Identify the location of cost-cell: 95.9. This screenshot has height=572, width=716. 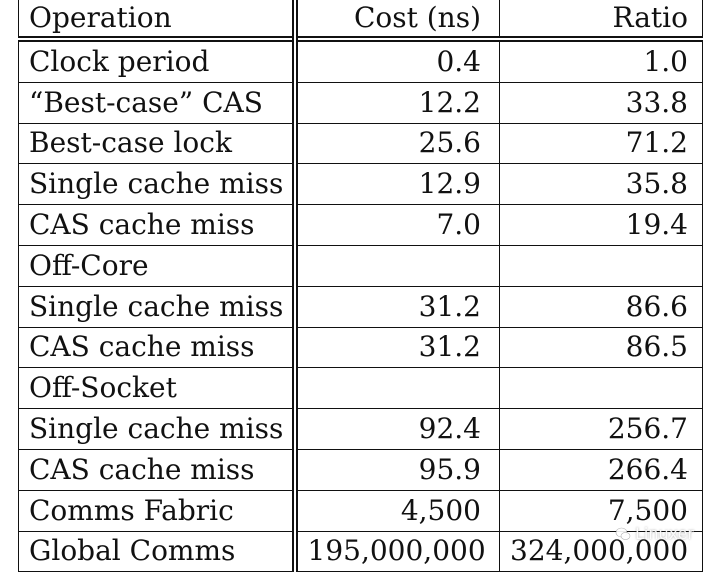
(397, 470).